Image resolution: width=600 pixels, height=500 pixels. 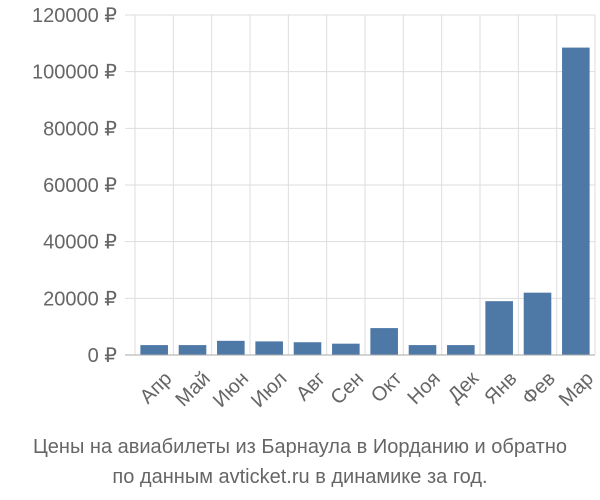 What do you see at coordinates (80, 299) in the screenshot?
I see `y-tick-label: 20000 ₽` at bounding box center [80, 299].